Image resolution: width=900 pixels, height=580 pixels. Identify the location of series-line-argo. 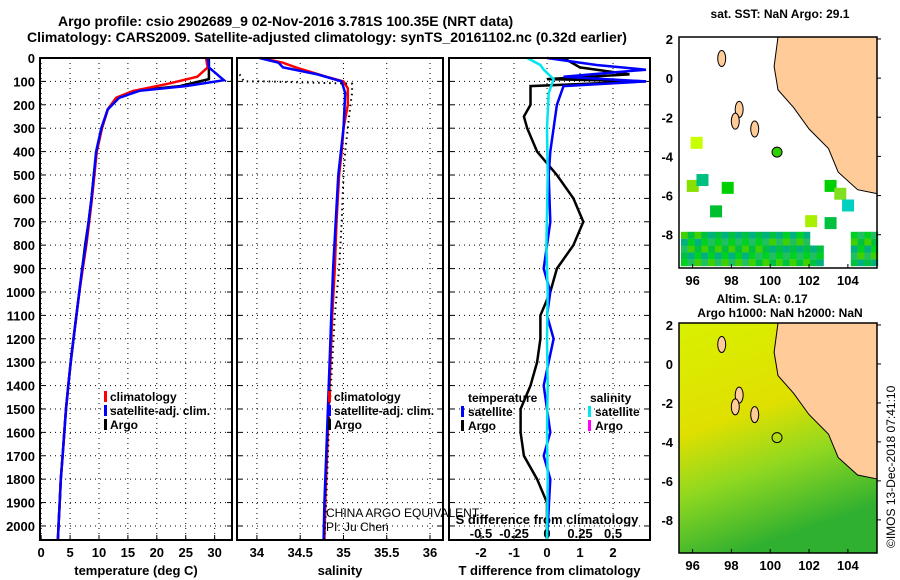
(133, 299).